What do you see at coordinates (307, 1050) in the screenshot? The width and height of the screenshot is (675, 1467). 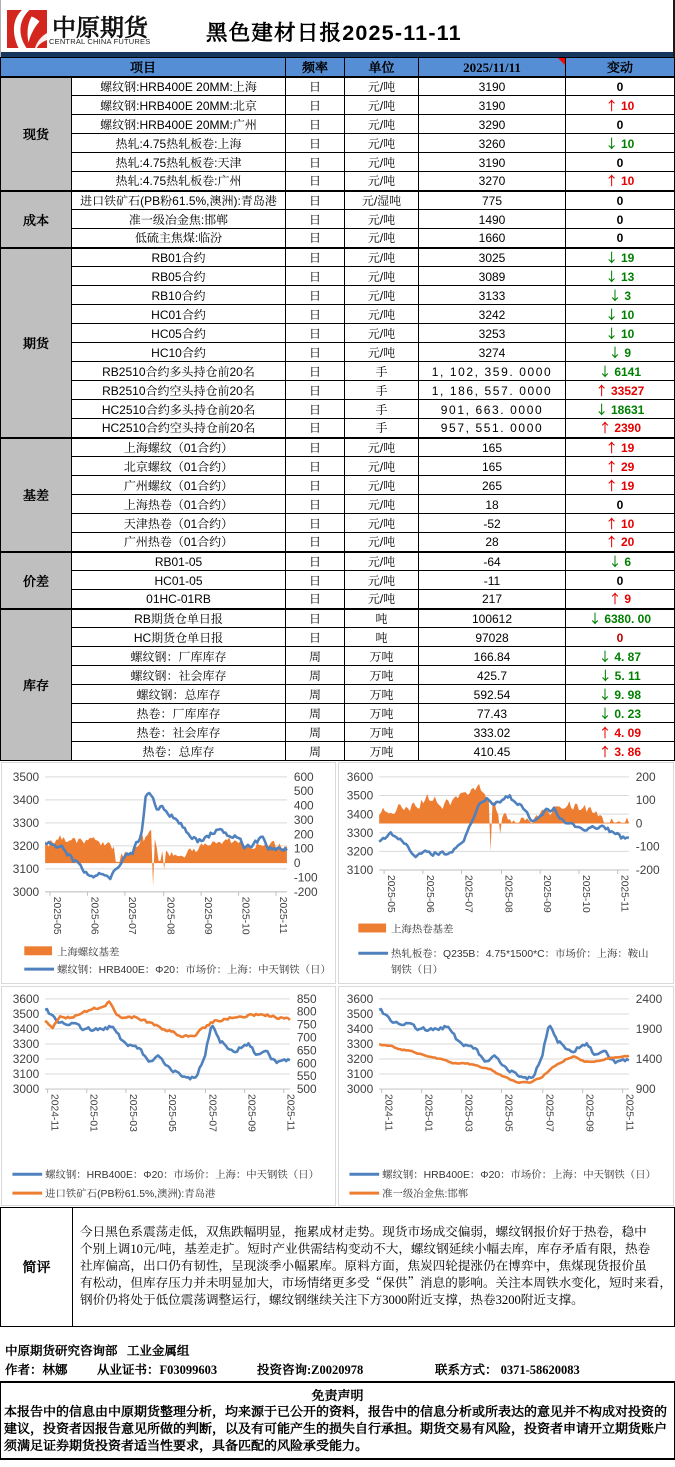 I see `svg-text: 650` at bounding box center [307, 1050].